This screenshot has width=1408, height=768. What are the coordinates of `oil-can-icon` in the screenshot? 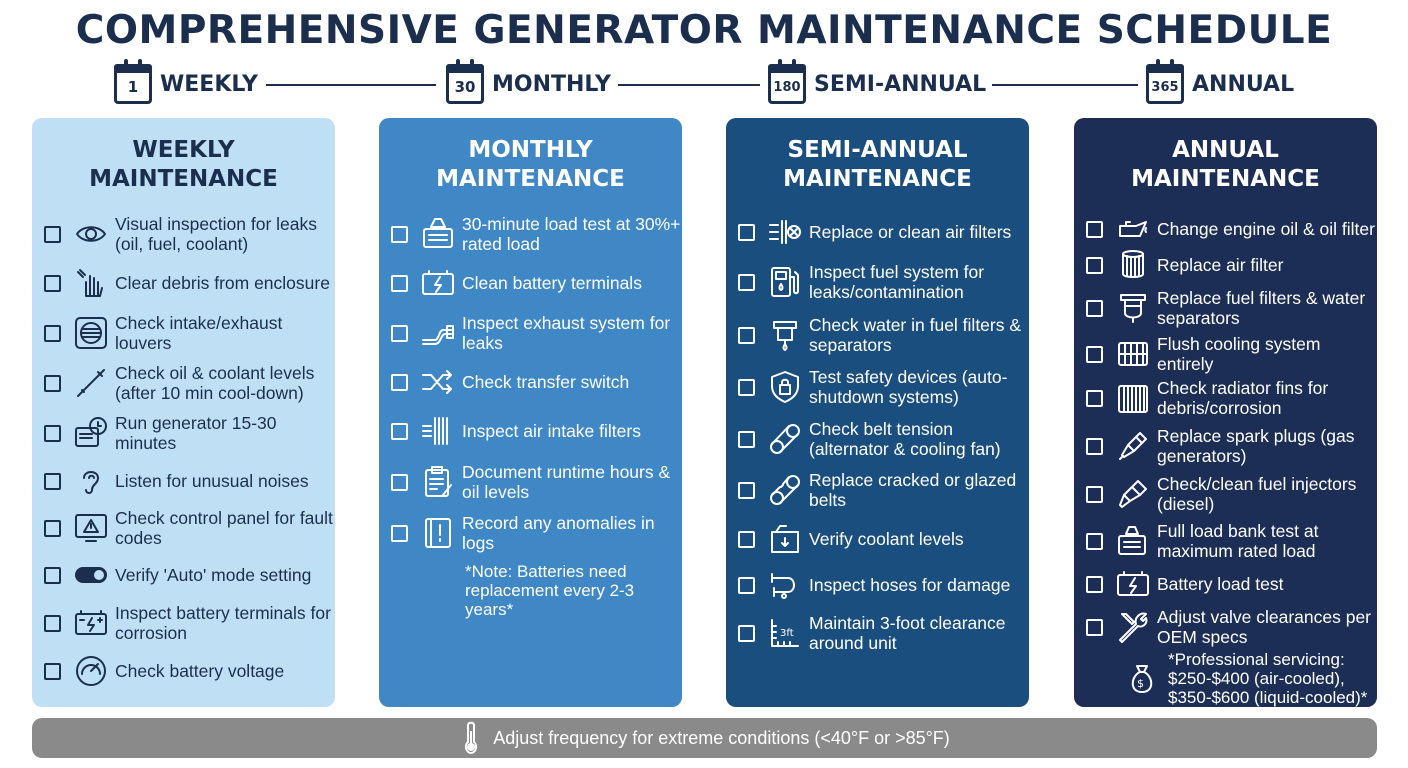 It's located at (1133, 229).